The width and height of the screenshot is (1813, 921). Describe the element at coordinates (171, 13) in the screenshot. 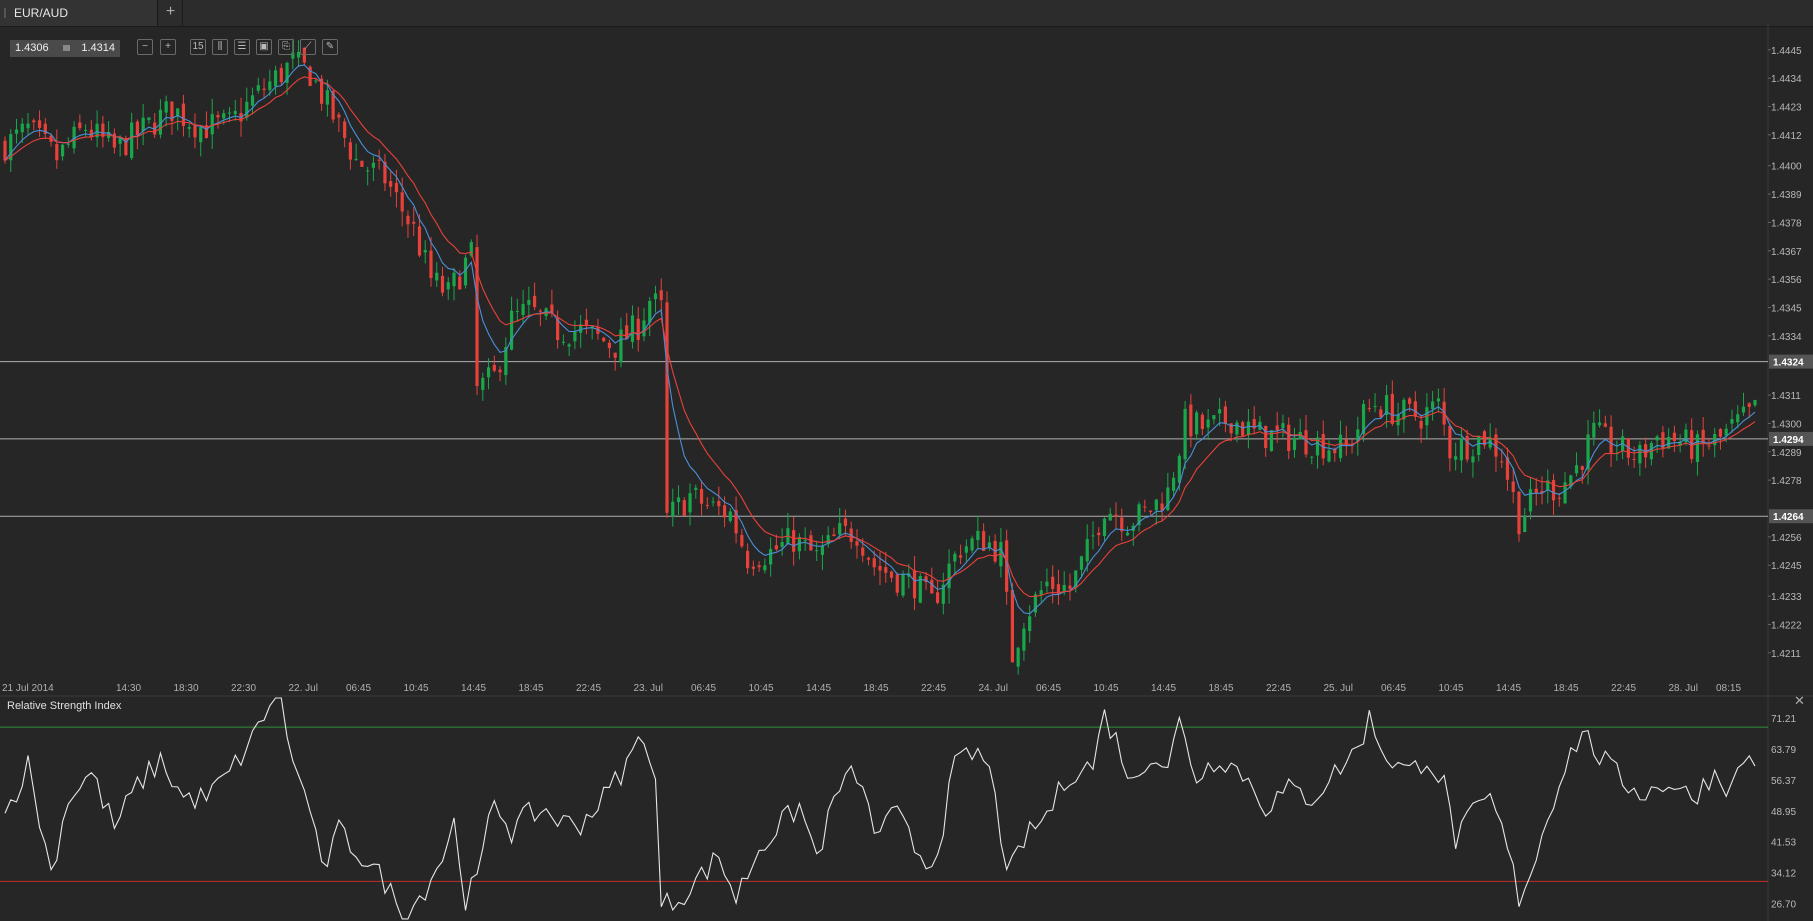

I see `add-tab-button: +` at that location.